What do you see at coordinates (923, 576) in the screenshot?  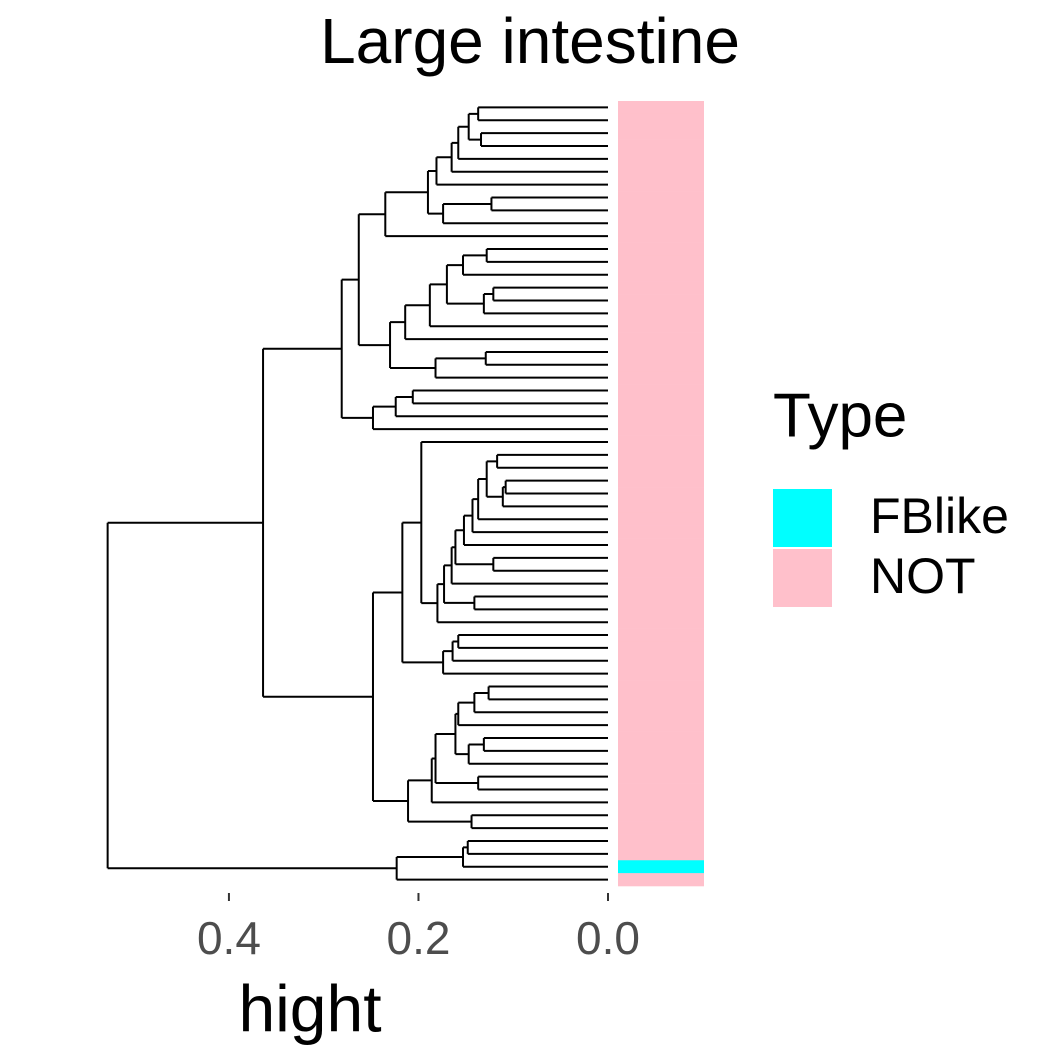 I see `legend-label: NOT` at bounding box center [923, 576].